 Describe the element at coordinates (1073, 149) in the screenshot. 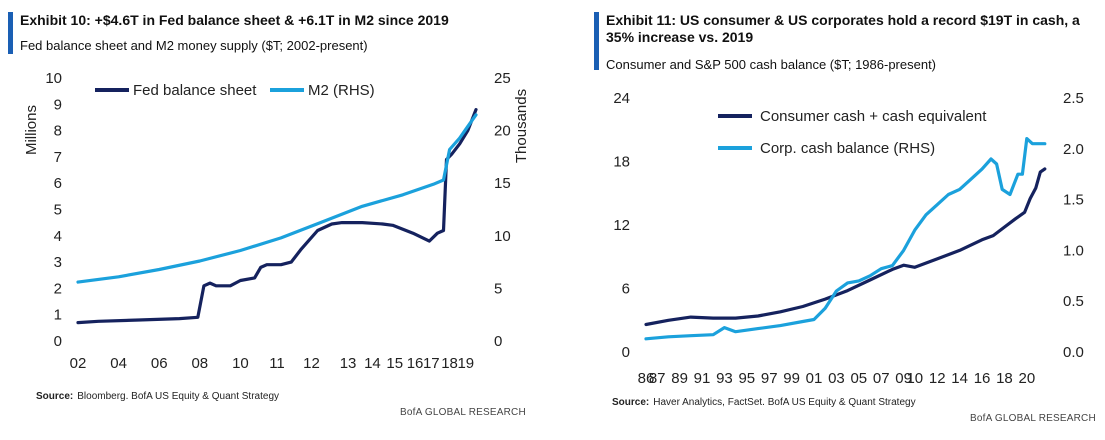

I see `y2-tick-label: 2.0` at that location.